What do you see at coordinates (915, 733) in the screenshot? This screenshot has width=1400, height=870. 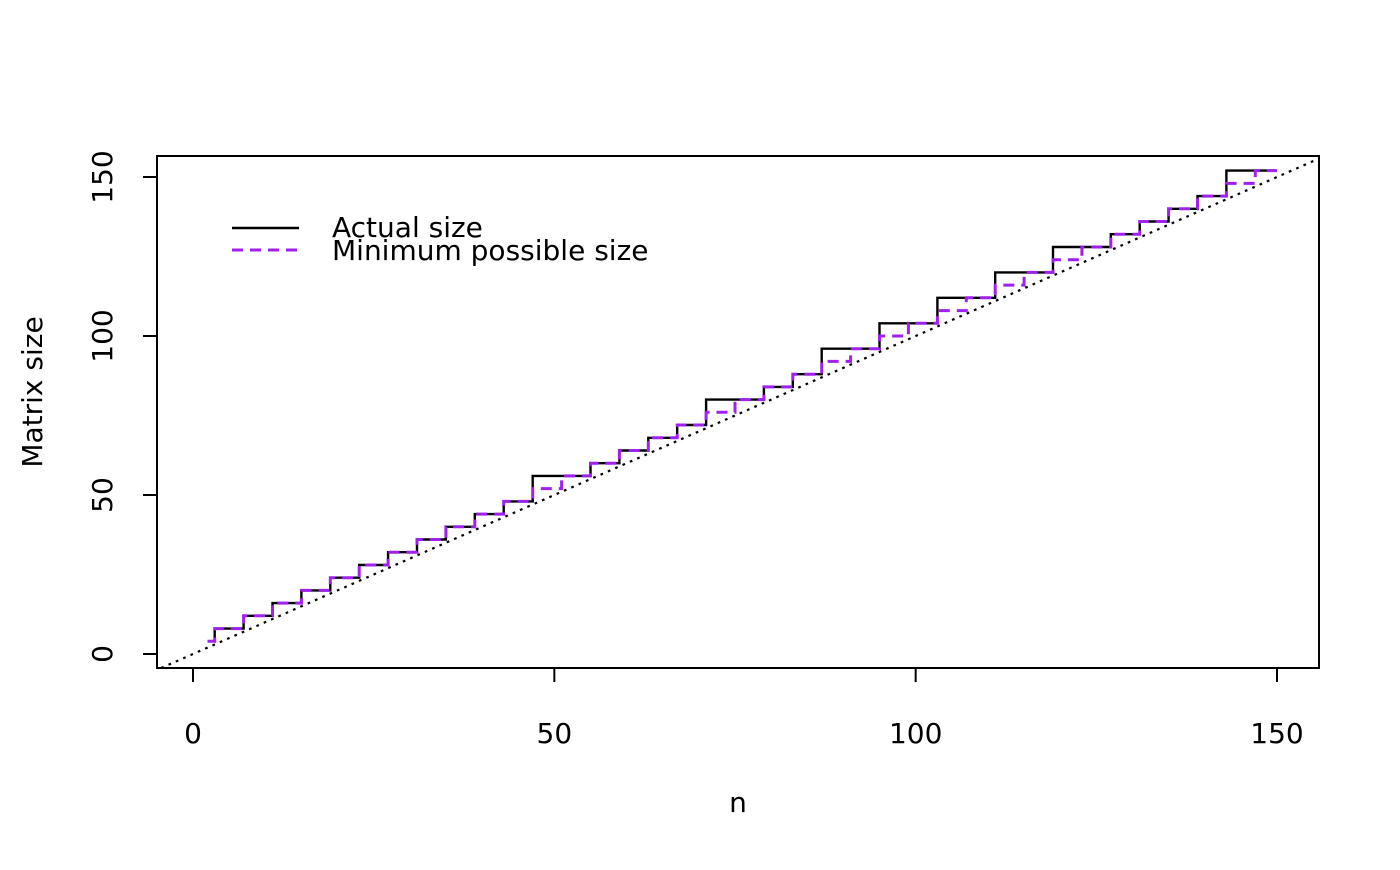 I see `x-tick-label: 100` at bounding box center [915, 733].